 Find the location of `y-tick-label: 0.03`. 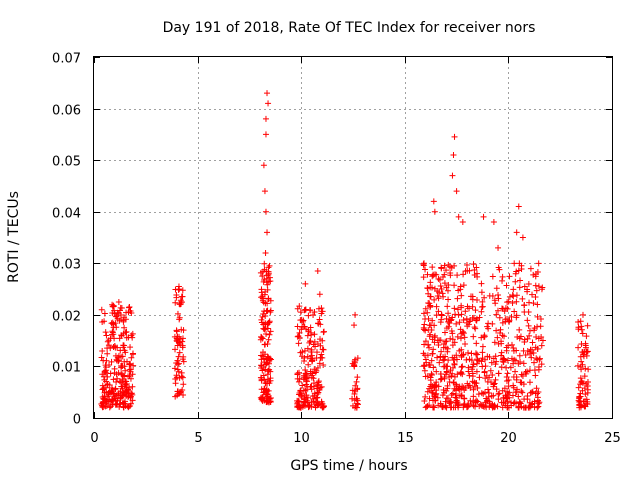

y-tick-label: 0.03 is located at coordinates (66, 265).